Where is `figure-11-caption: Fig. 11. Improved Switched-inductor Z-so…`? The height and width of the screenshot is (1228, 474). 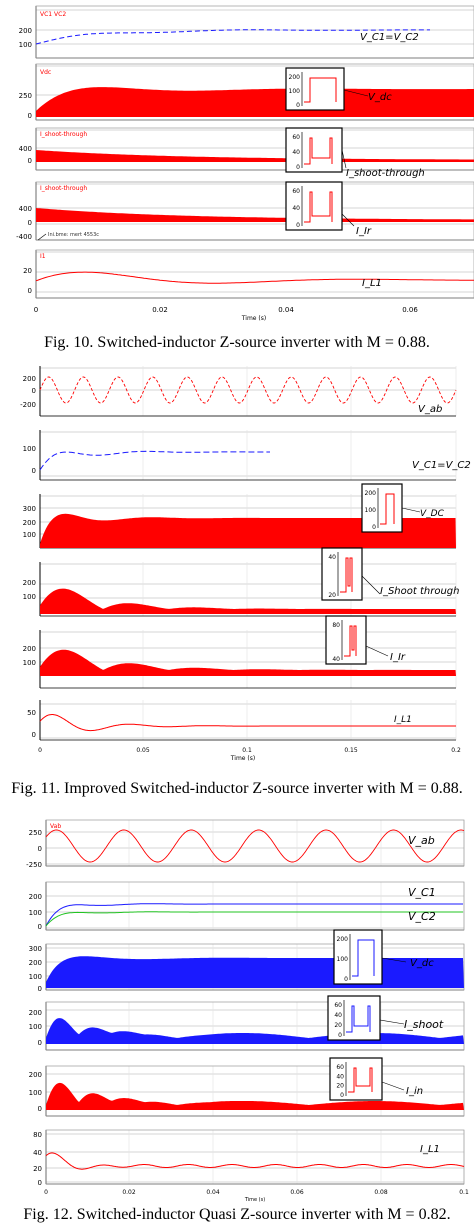
figure-11-caption: Fig. 11. Improved Switched-inductor Z-so… is located at coordinates (237, 788).